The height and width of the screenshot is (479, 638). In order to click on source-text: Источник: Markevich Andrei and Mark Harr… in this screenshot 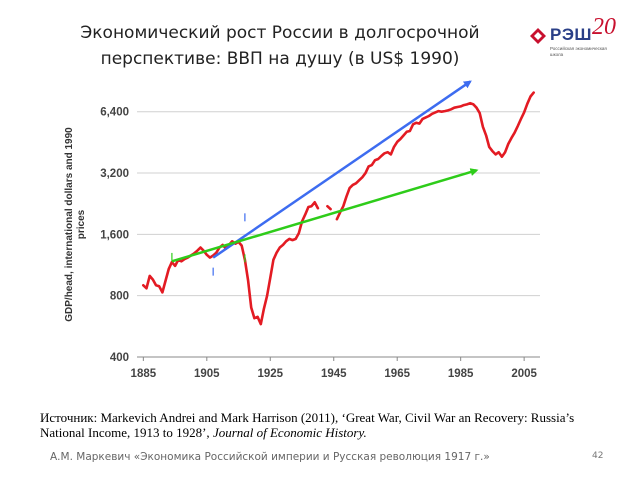, I will do `click(307, 425)`.